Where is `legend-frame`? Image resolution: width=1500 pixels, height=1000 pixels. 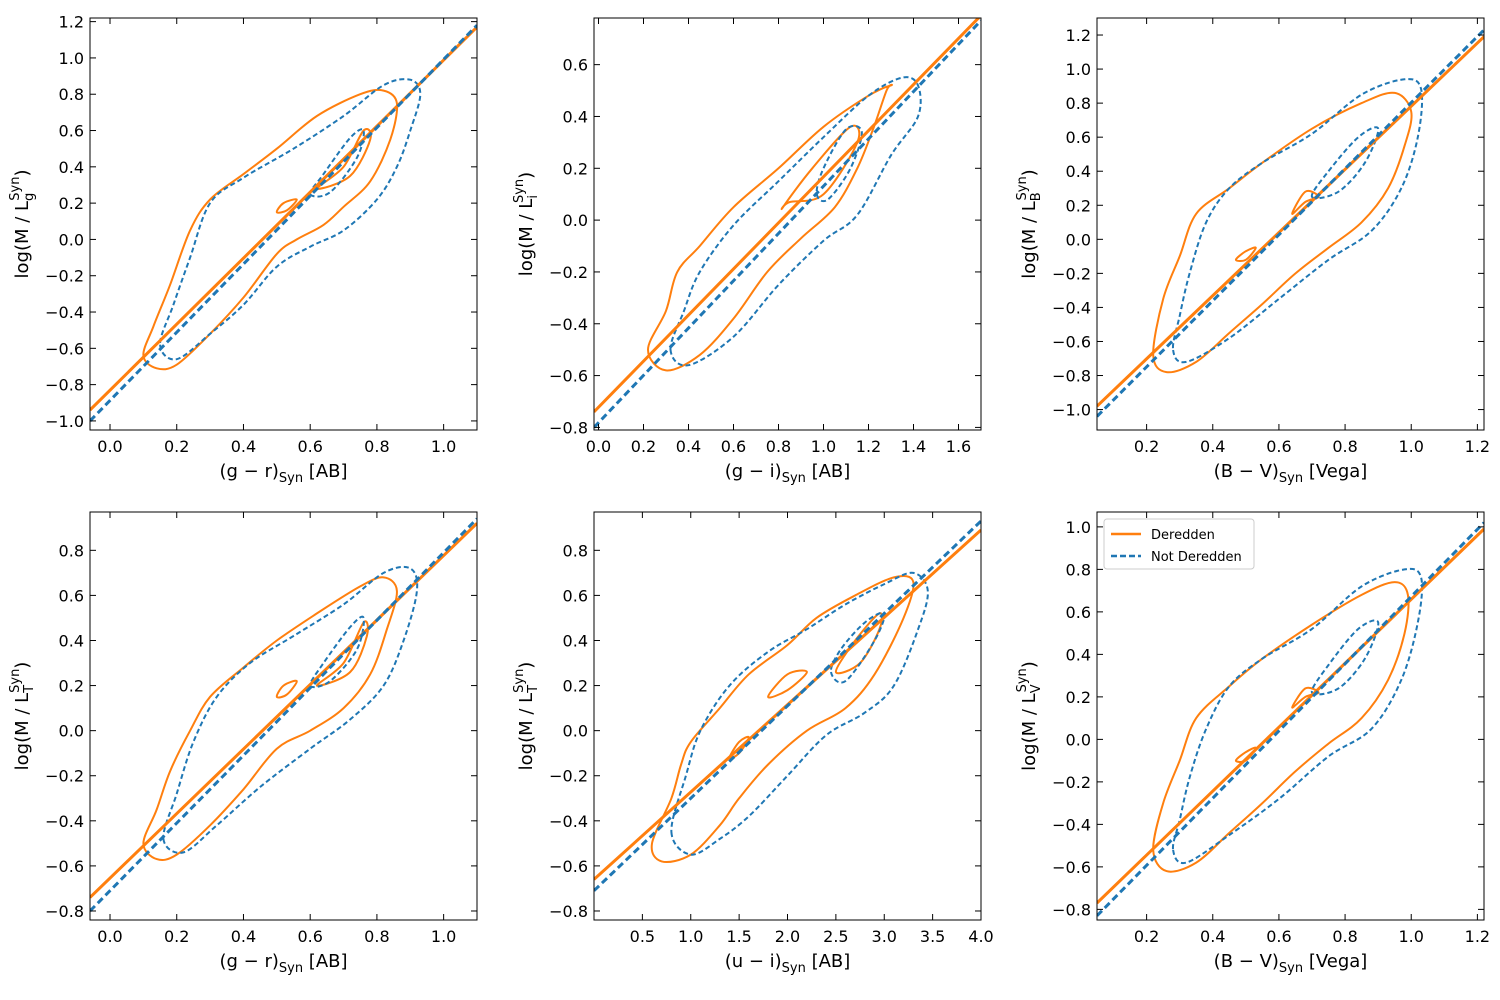
legend-frame is located at coordinates (1179, 544).